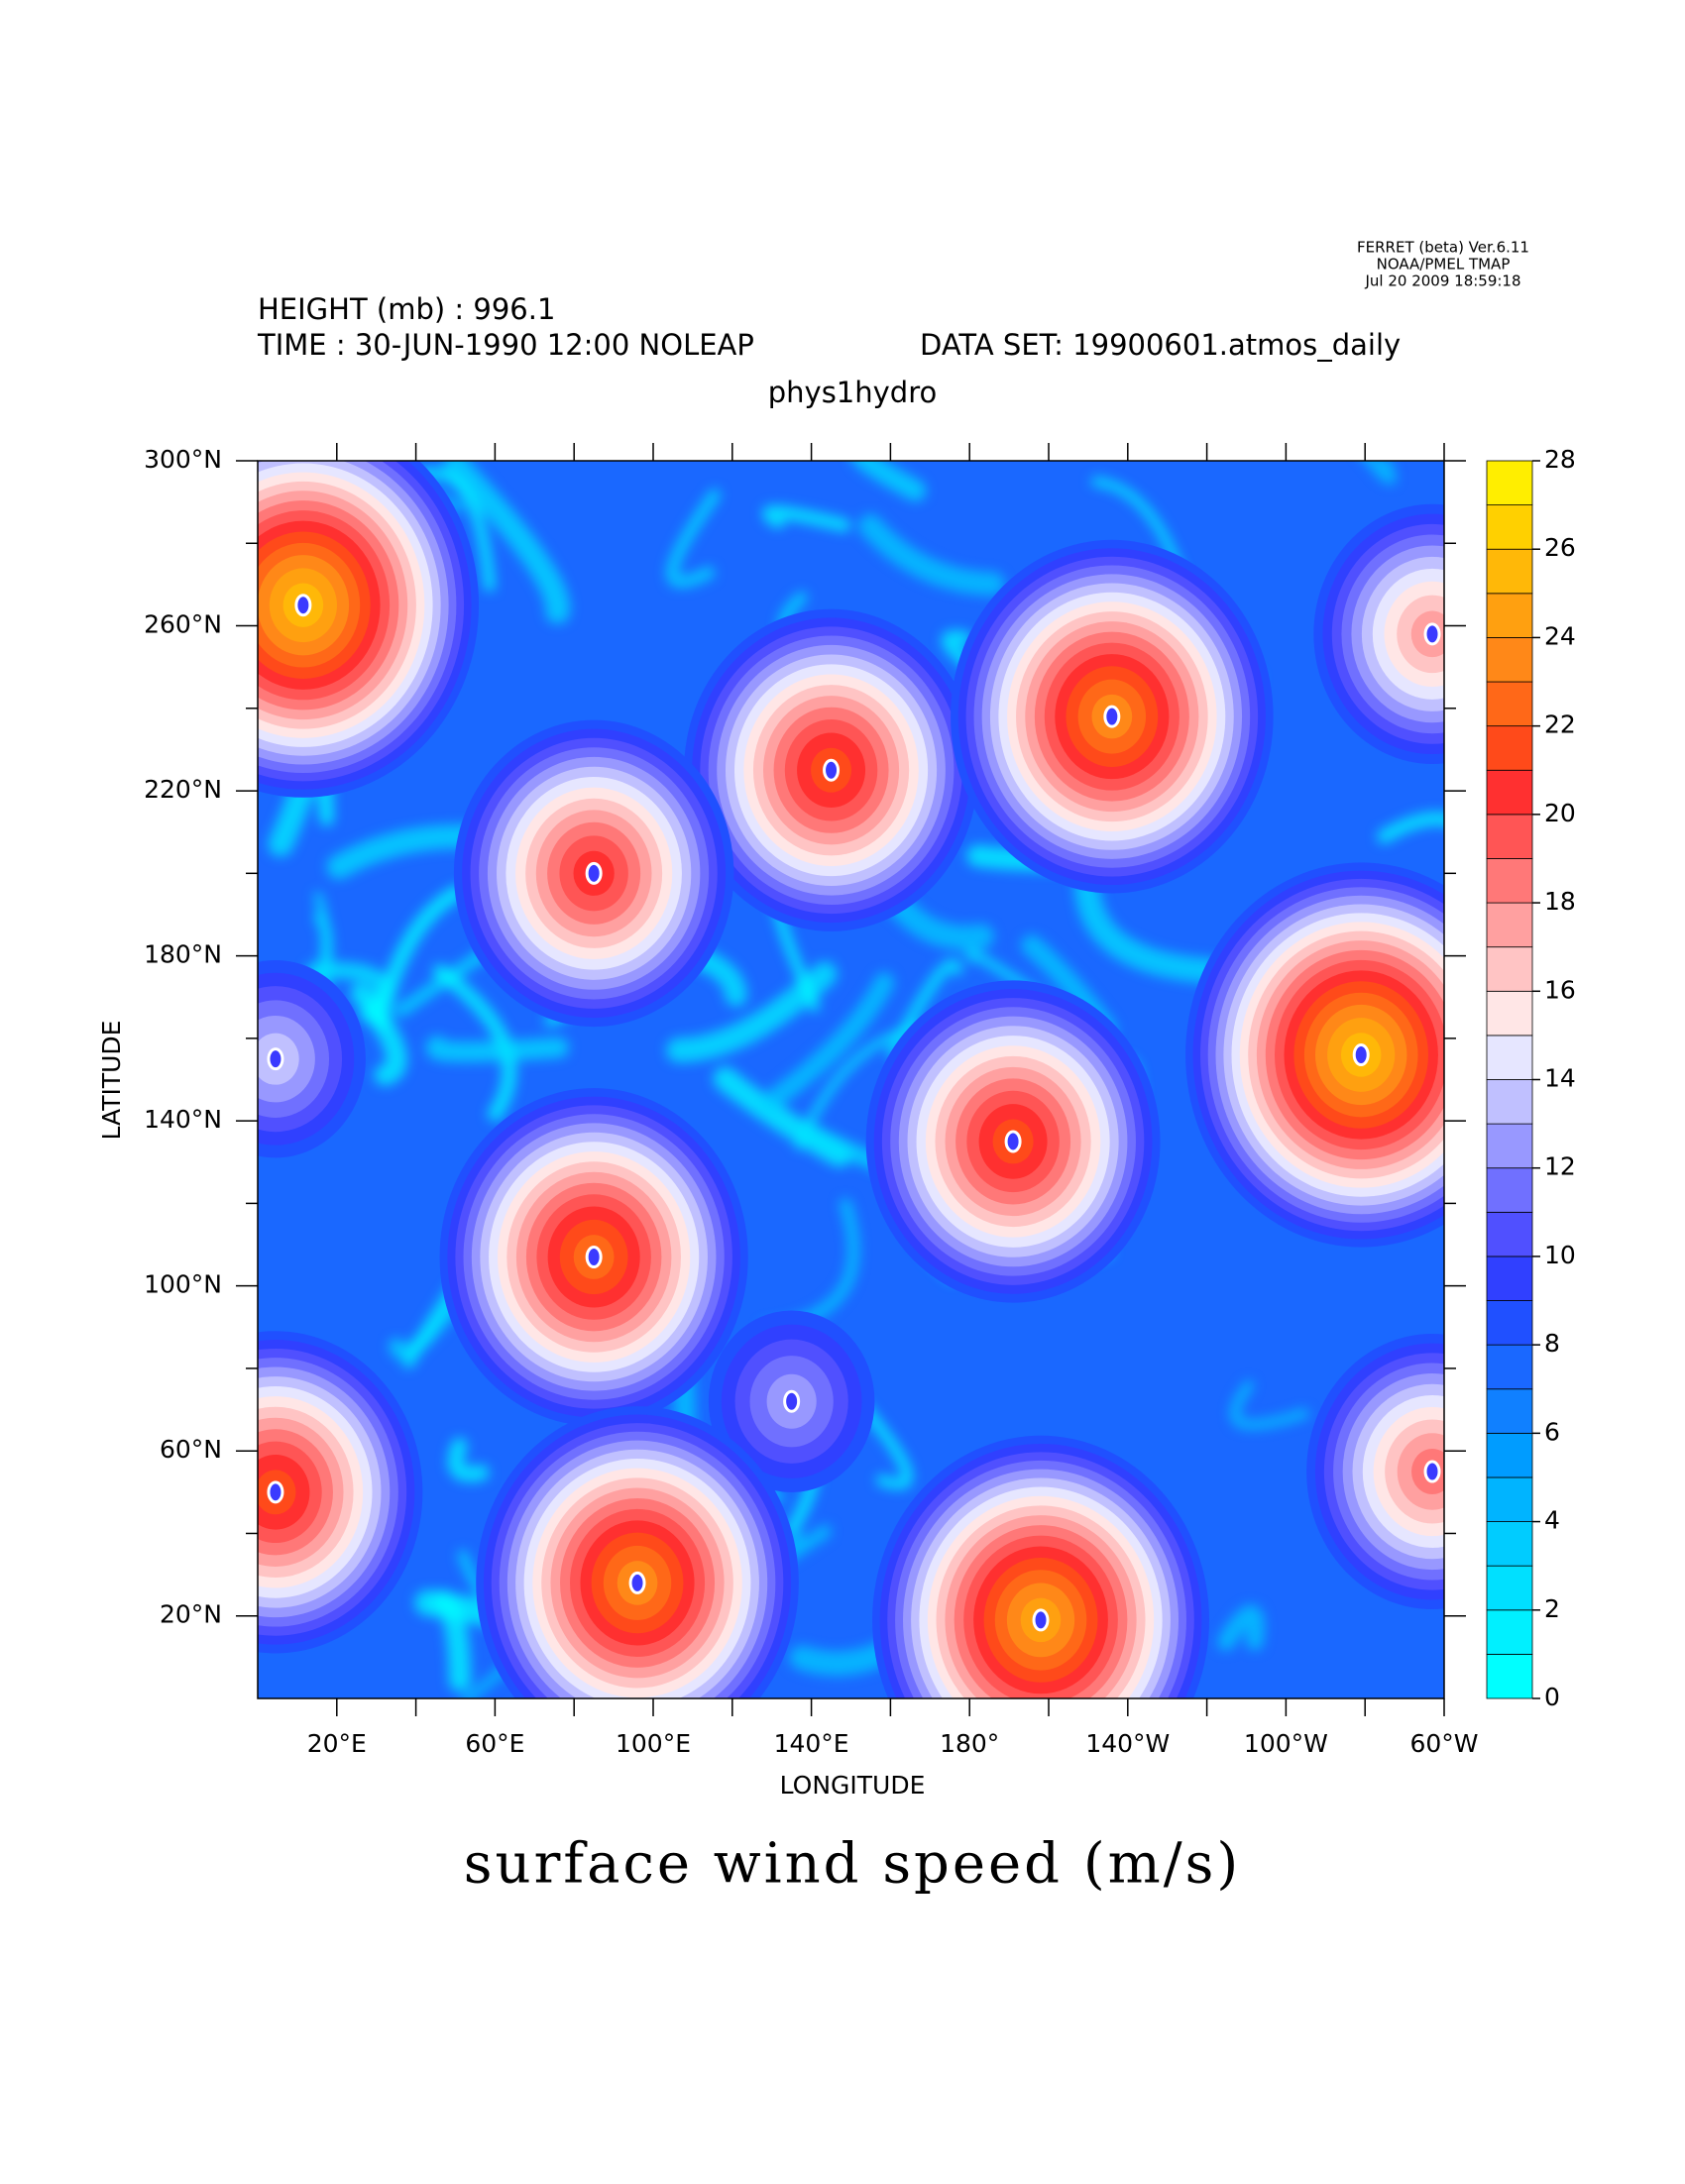 The height and width of the screenshot is (2184, 1685). What do you see at coordinates (1552, 1697) in the screenshot?
I see `colorbar-label: 0` at bounding box center [1552, 1697].